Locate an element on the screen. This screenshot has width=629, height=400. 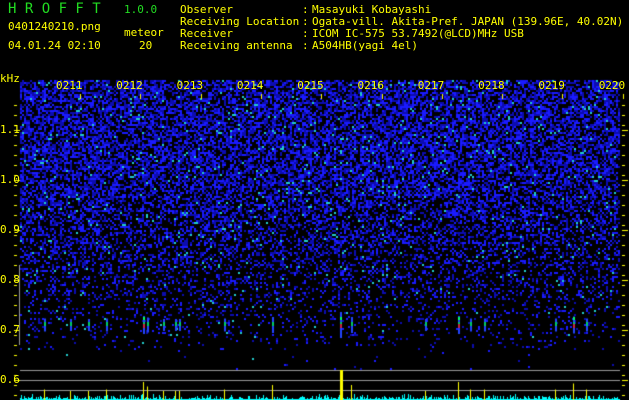
x-tick-label: 0213 is located at coordinates (190, 85).